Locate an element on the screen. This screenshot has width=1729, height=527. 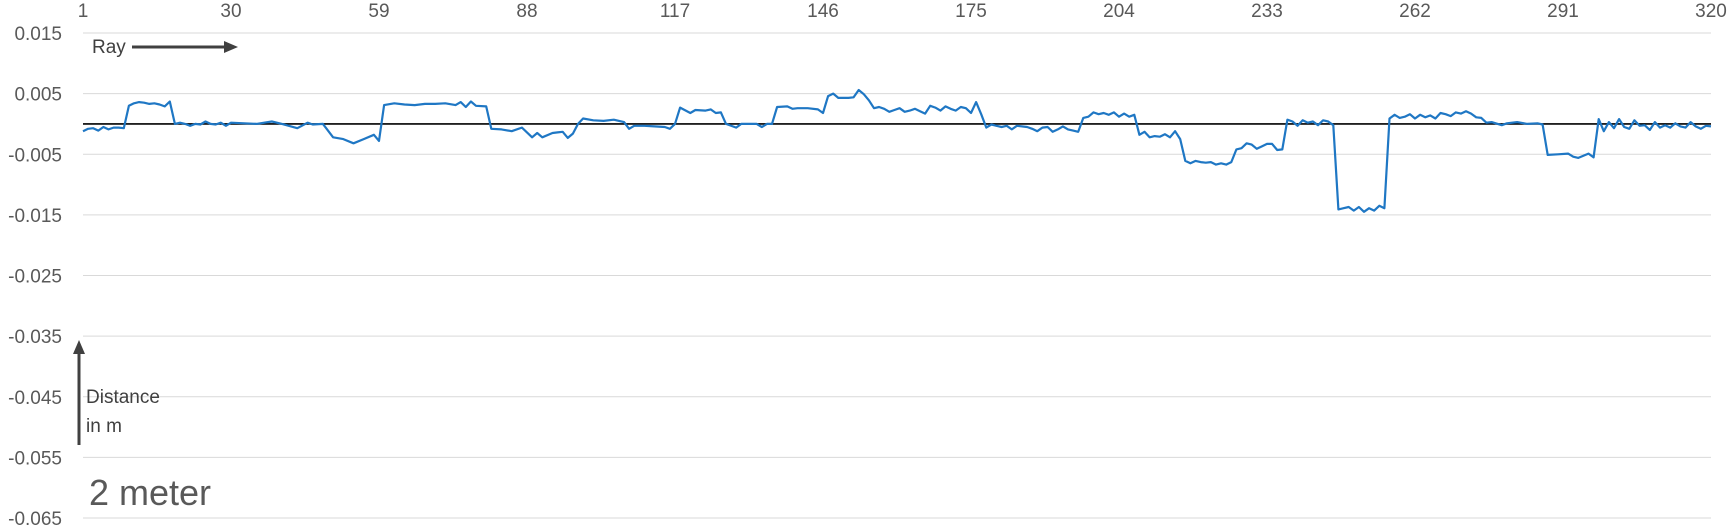
y-tick-label: -0.055 is located at coordinates (35, 458).